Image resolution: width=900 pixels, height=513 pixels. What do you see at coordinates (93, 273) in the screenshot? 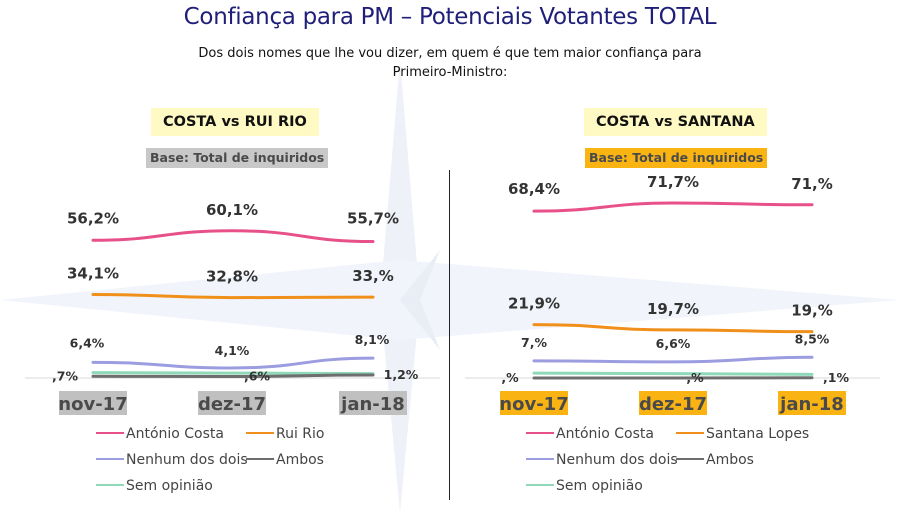
I see `left-data-label: 34,1%` at bounding box center [93, 273].